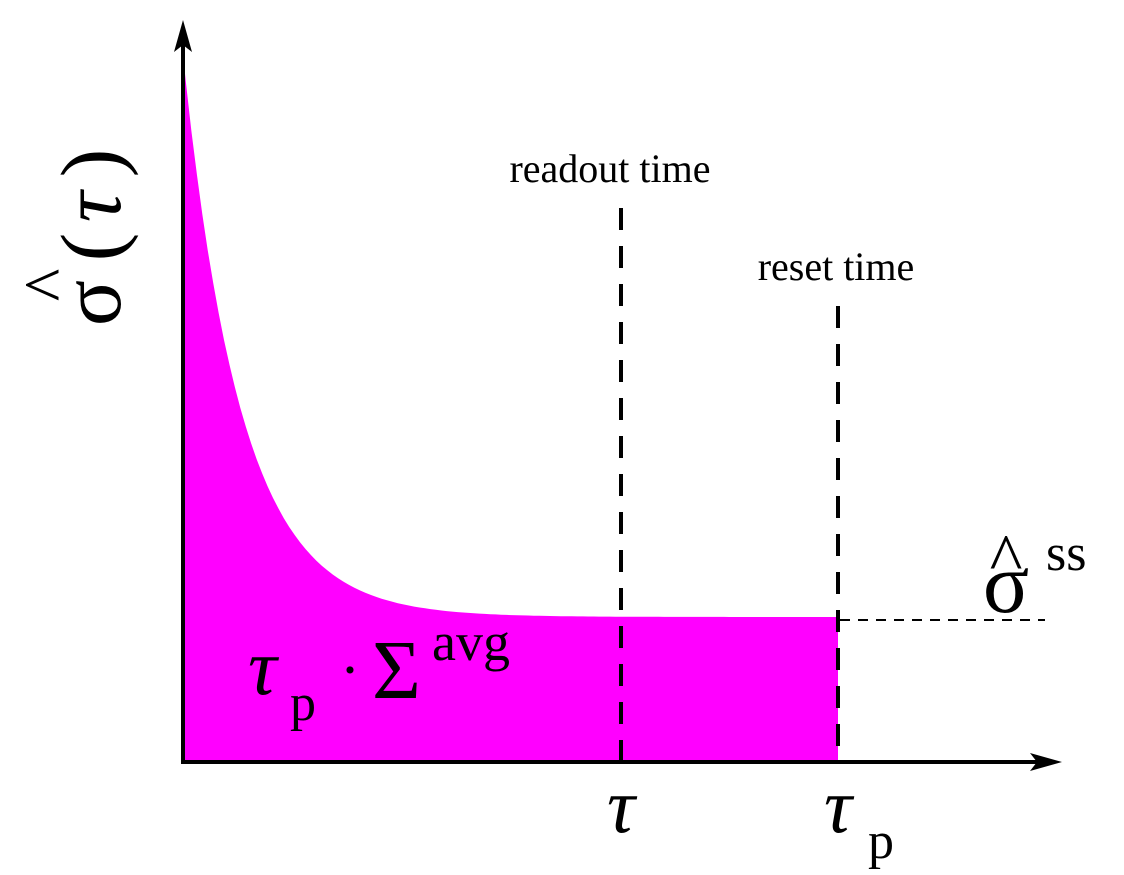 The height and width of the screenshot is (875, 1124). Describe the element at coordinates (91, 163) in the screenshot. I see `y-label-close-paren: )` at that location.